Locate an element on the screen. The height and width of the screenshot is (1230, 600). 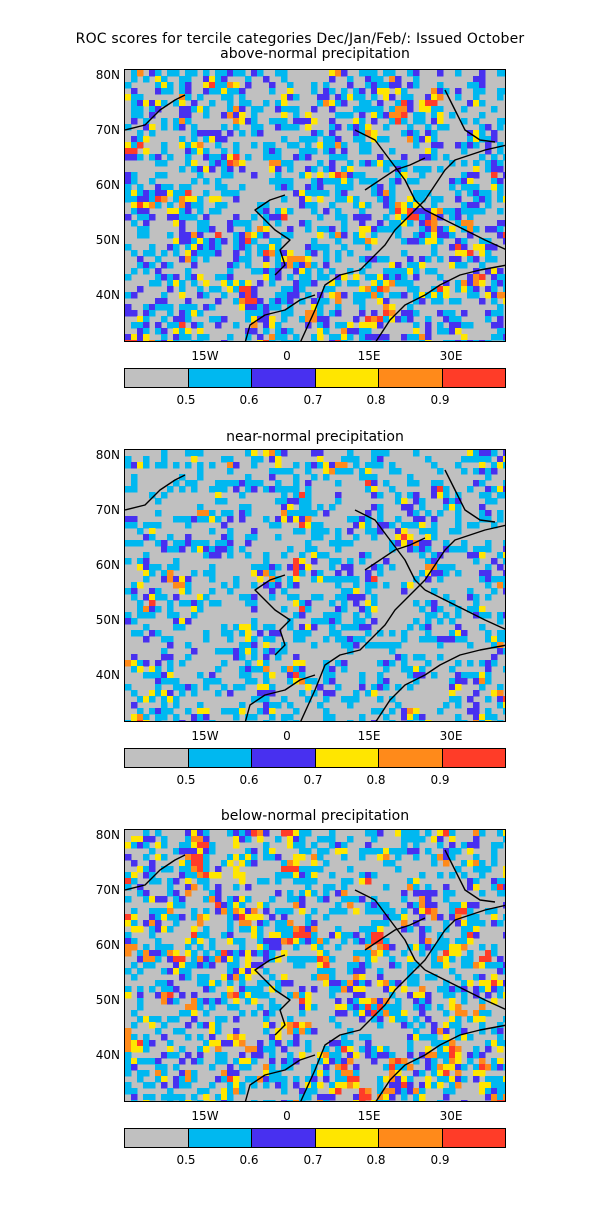
panel-title: near-normal precipitation is located at coordinates (315, 437).